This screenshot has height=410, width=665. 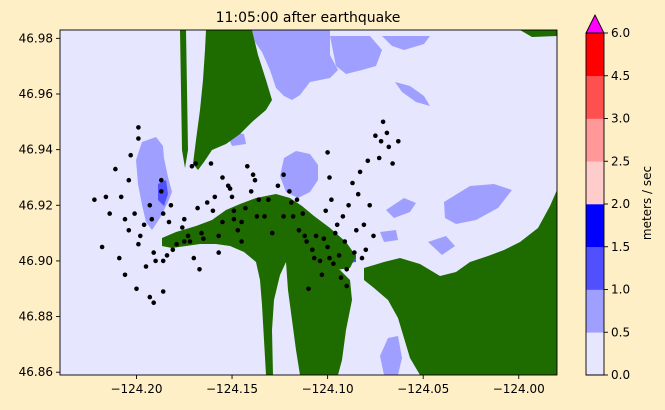 I want to click on colorbar-tick-label: 1.5, so click(x=620, y=247).